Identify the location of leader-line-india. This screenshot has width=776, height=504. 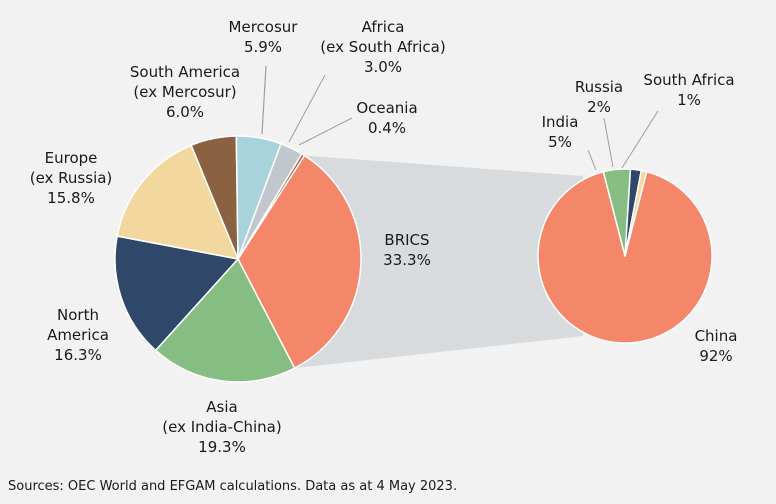
(592, 160).